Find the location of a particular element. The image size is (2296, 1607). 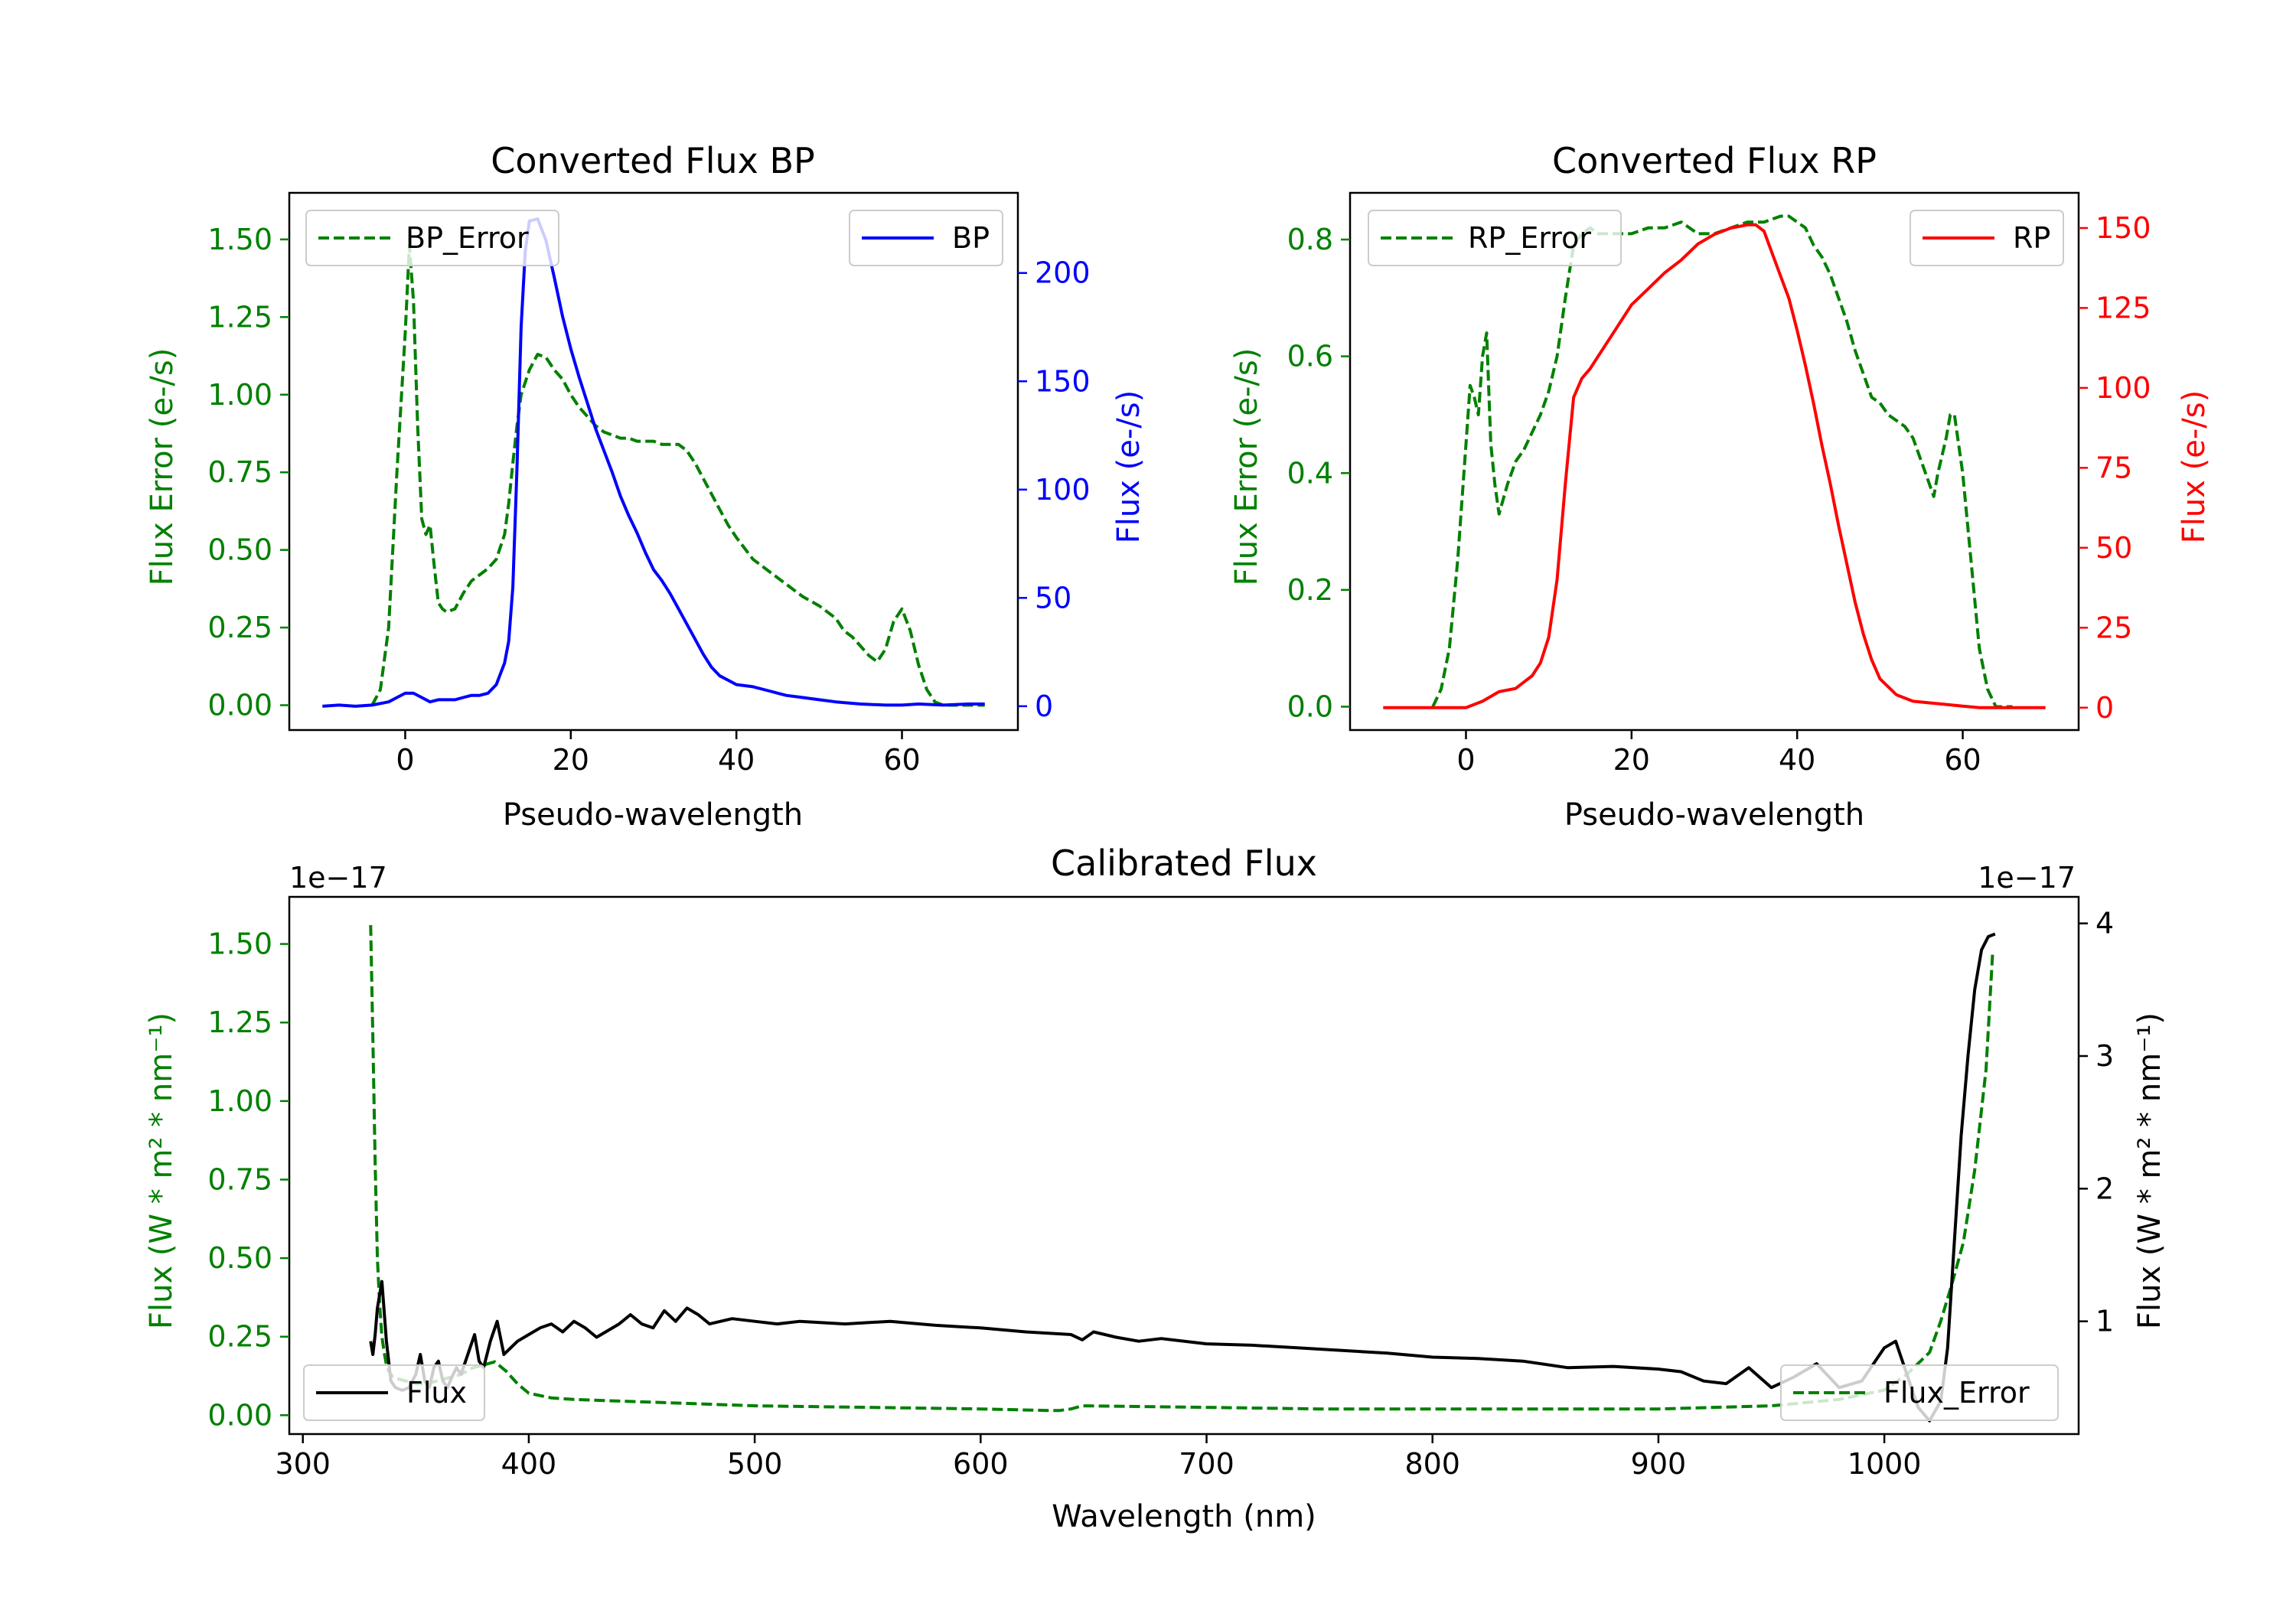

rp-ytick-right-label: 125 is located at coordinates (2123, 307).